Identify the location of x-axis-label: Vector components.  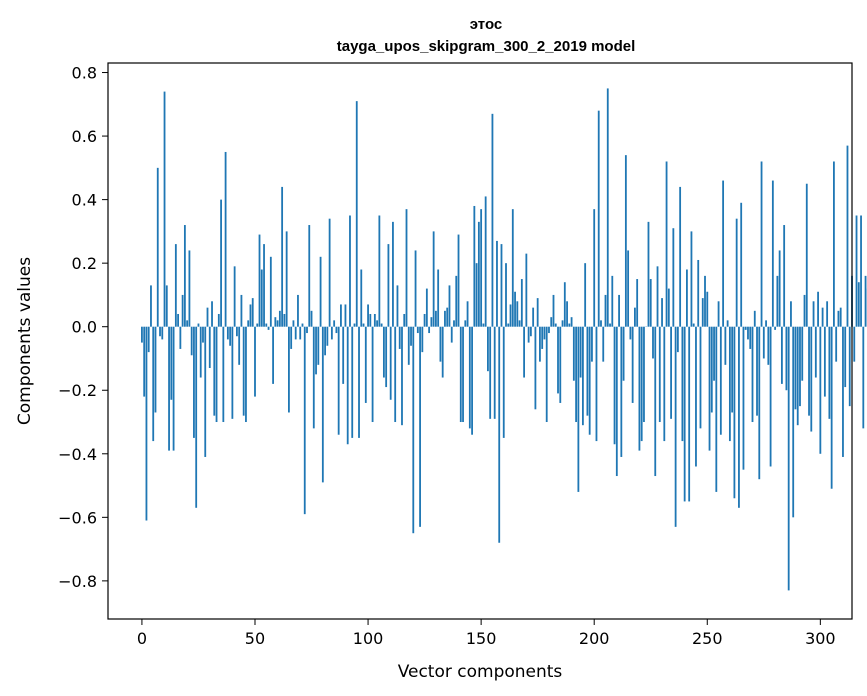
(480, 672).